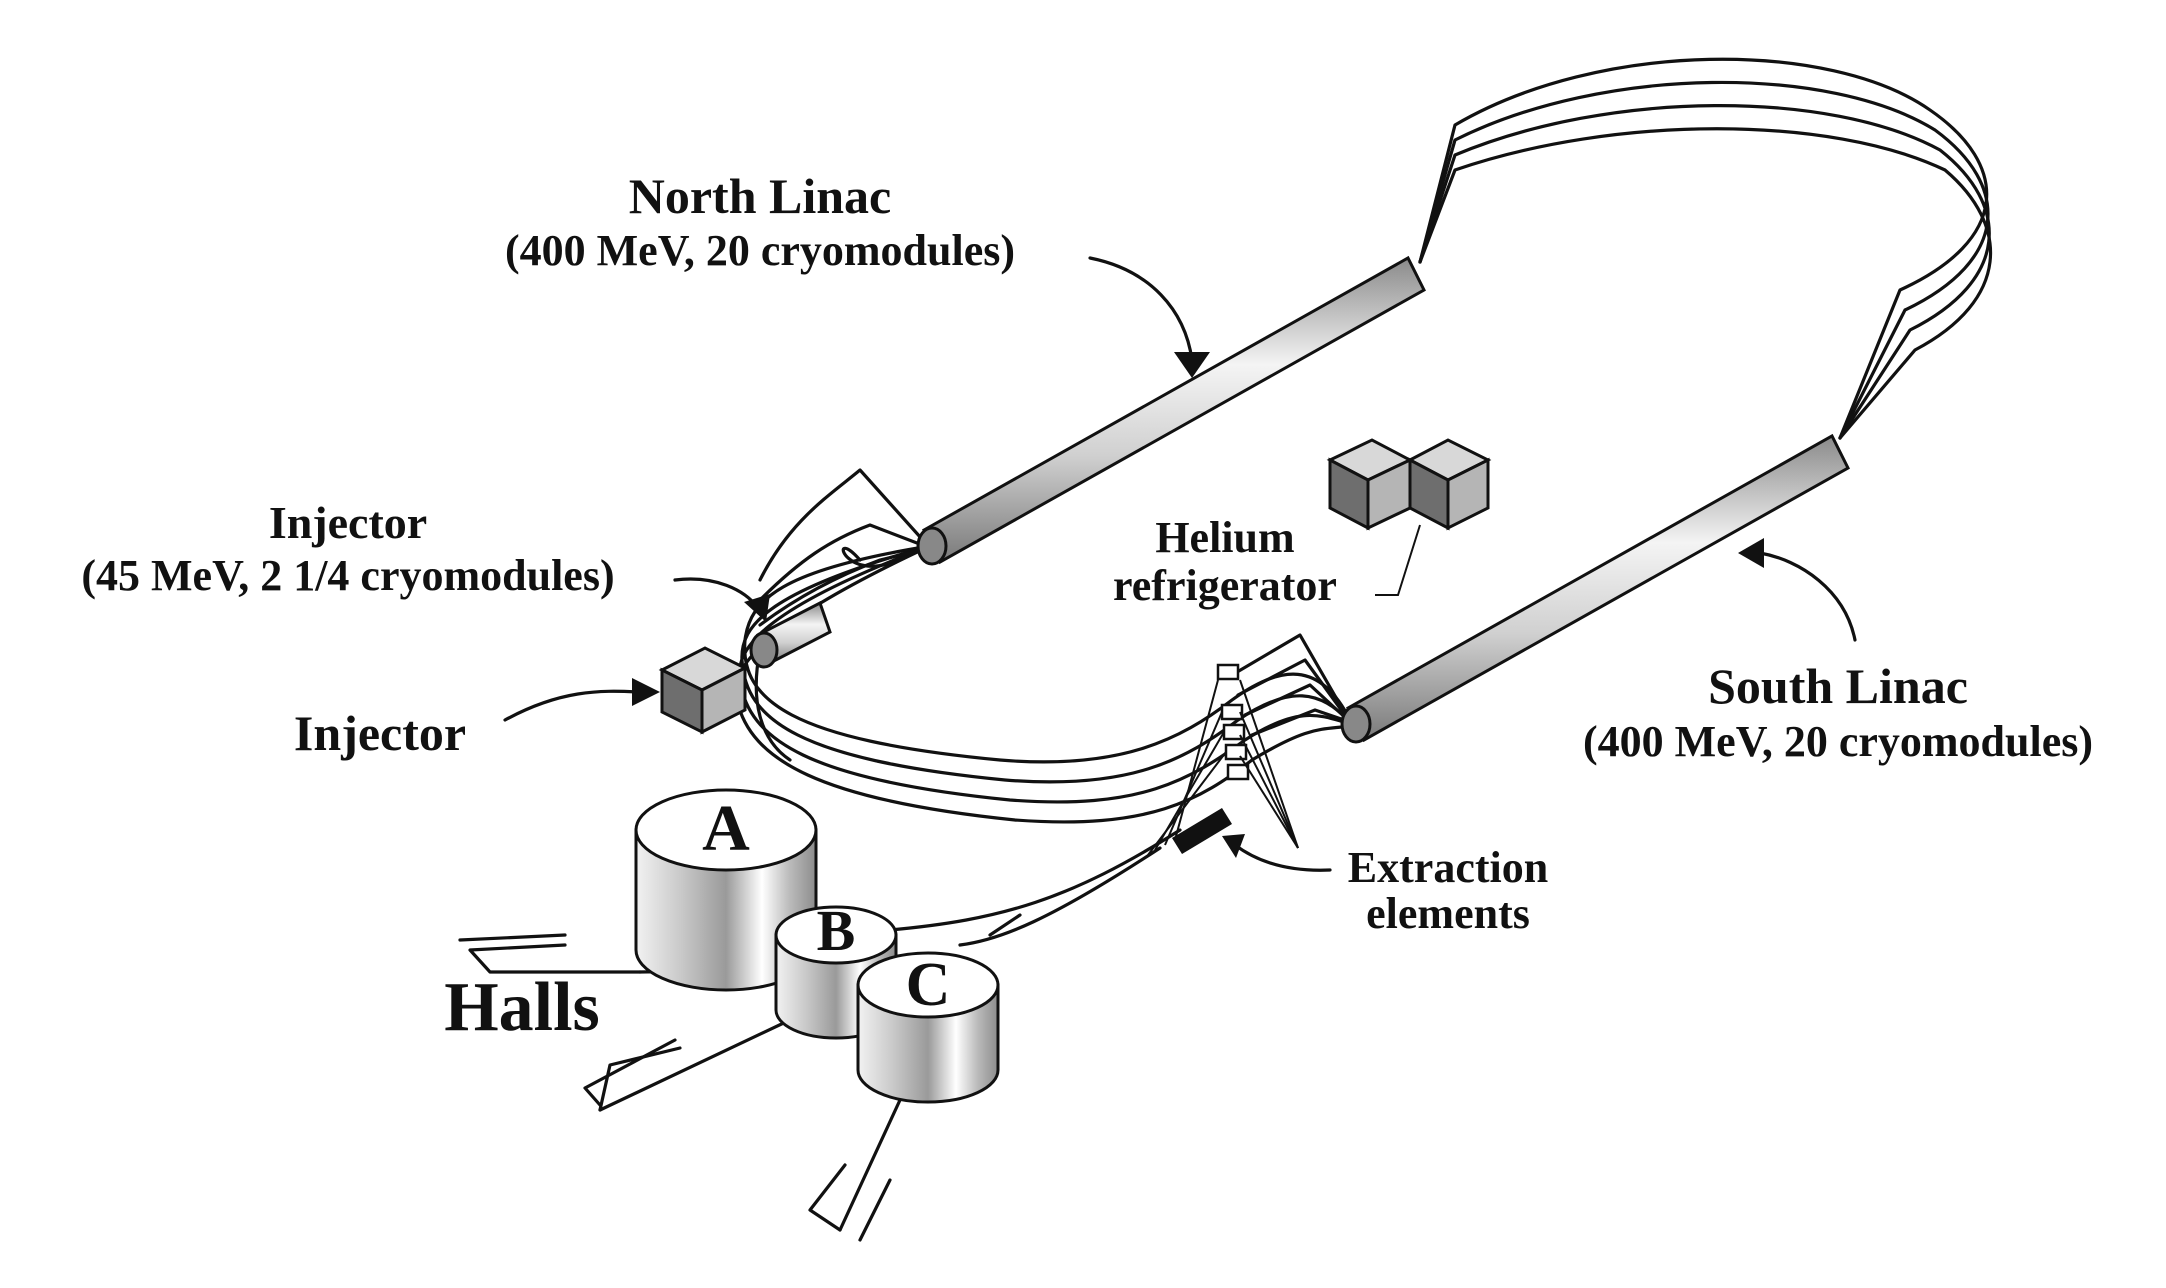  What do you see at coordinates (632, 1075) in the screenshot?
I see `hall-b-beam-dump` at bounding box center [632, 1075].